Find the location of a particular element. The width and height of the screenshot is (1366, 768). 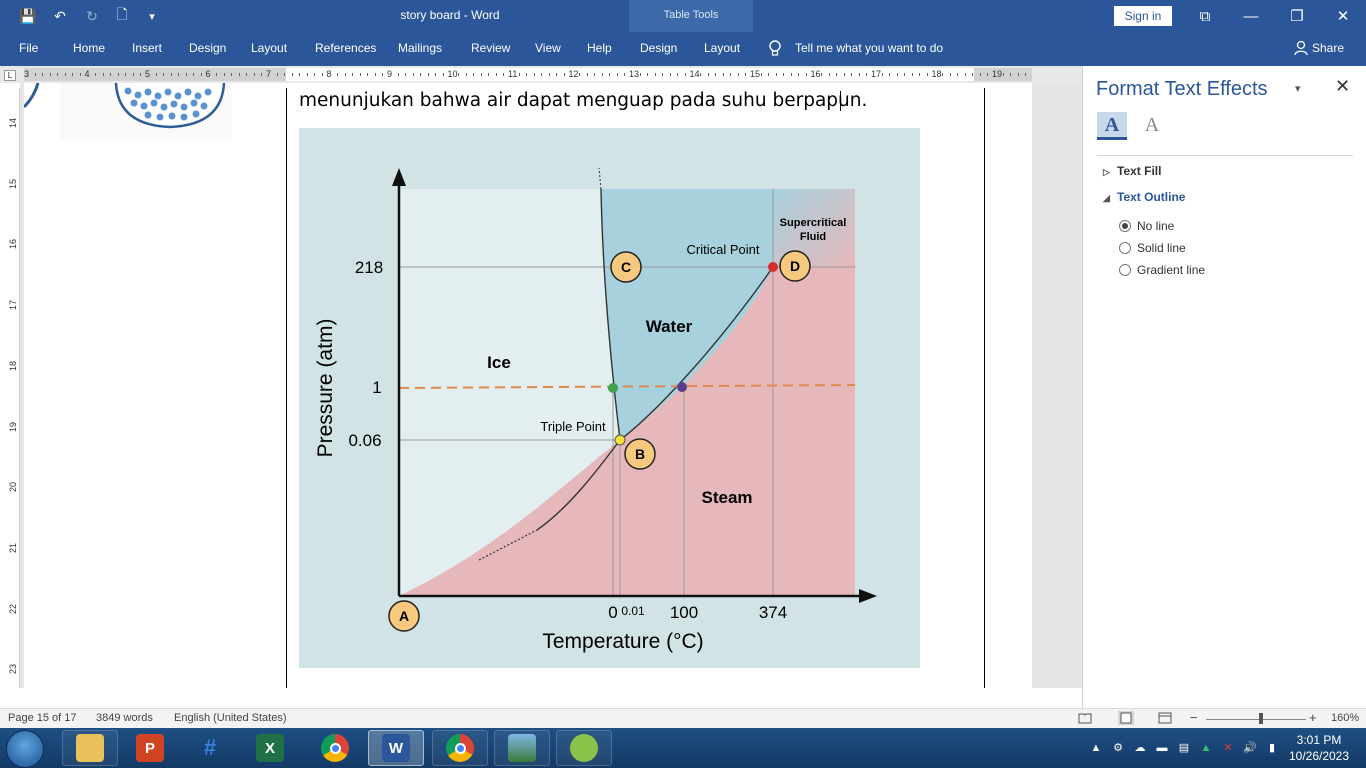

close-button: ✕ is located at coordinates (1343, 16).